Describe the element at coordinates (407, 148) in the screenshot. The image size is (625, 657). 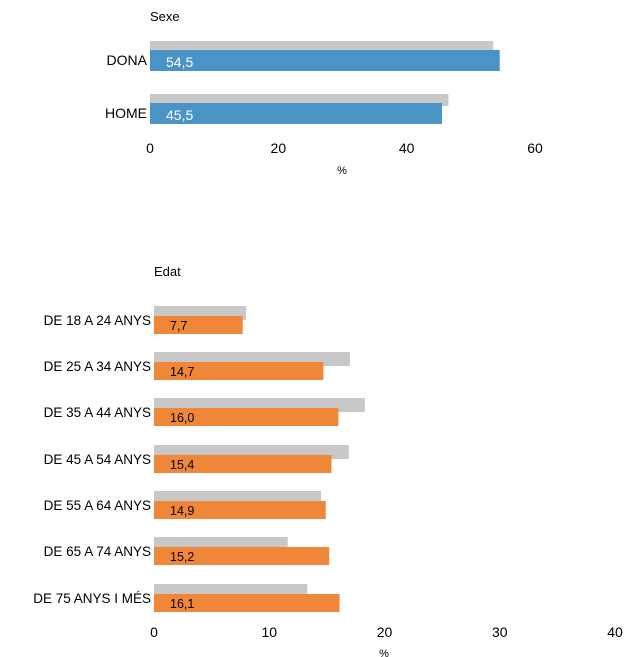
I see `sexe-x-tick-label: 40` at that location.